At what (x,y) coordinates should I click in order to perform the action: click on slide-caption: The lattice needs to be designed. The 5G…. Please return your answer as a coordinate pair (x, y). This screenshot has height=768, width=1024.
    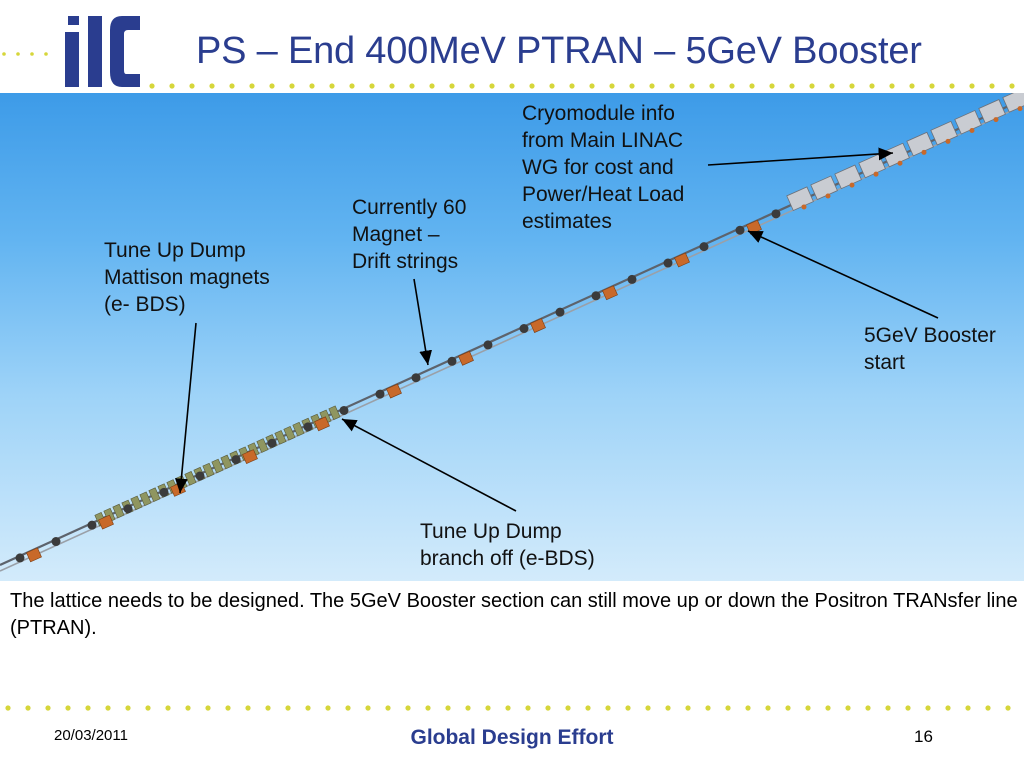
    Looking at the image, I should click on (514, 614).